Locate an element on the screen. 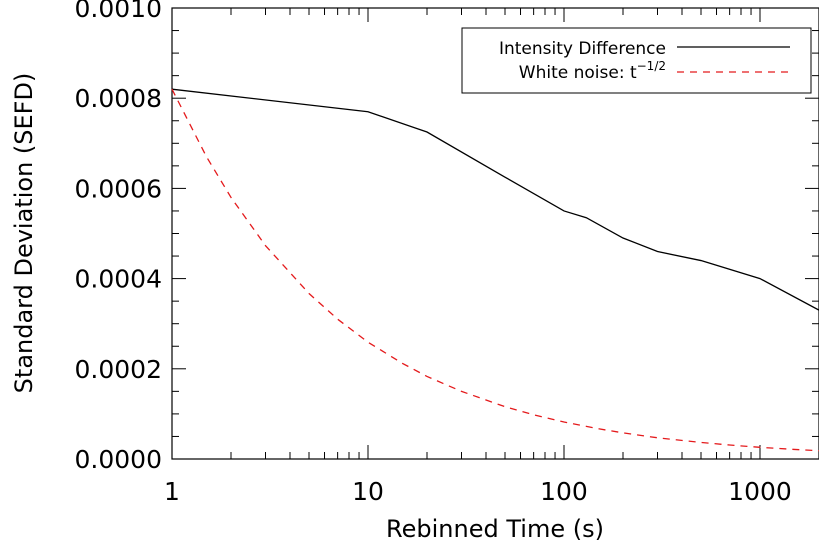 The width and height of the screenshot is (819, 547). x-tick-labels: 1 10 100 1000 is located at coordinates (478, 491).